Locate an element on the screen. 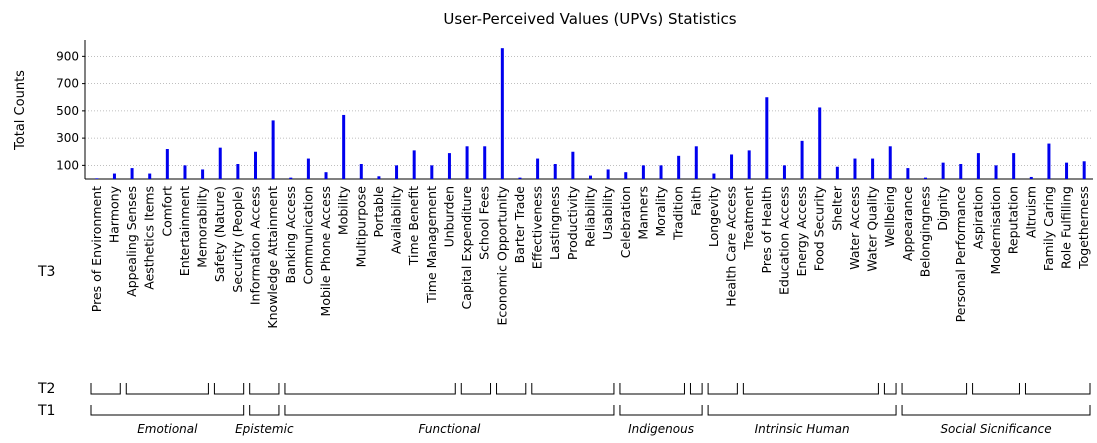 This screenshot has height=443, width=1097. x-tick-label: Harmony is located at coordinates (113, 214).